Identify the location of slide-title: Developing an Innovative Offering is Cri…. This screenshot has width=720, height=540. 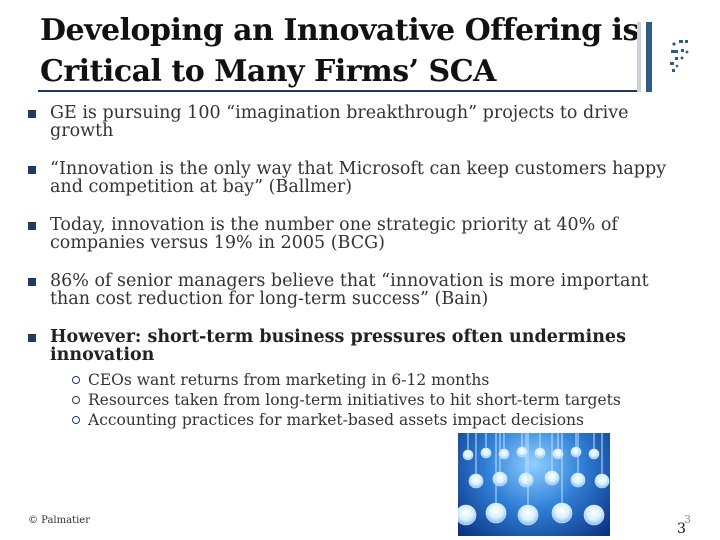
(340, 51).